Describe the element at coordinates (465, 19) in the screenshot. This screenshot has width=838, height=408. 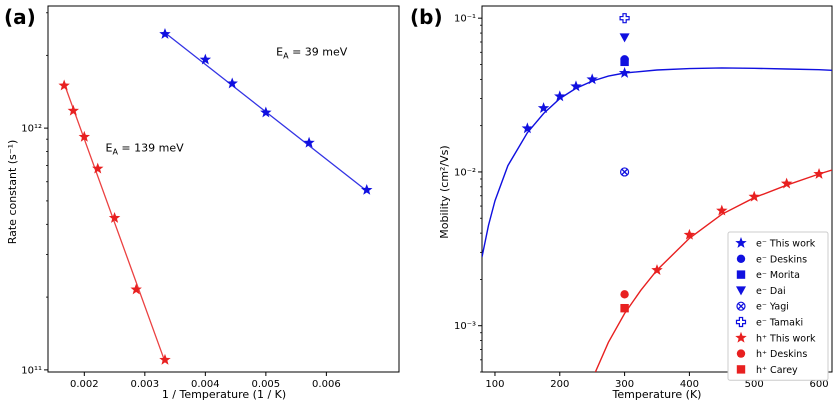
I see `panel-b-y-tick-label: 10⁻¹` at that location.